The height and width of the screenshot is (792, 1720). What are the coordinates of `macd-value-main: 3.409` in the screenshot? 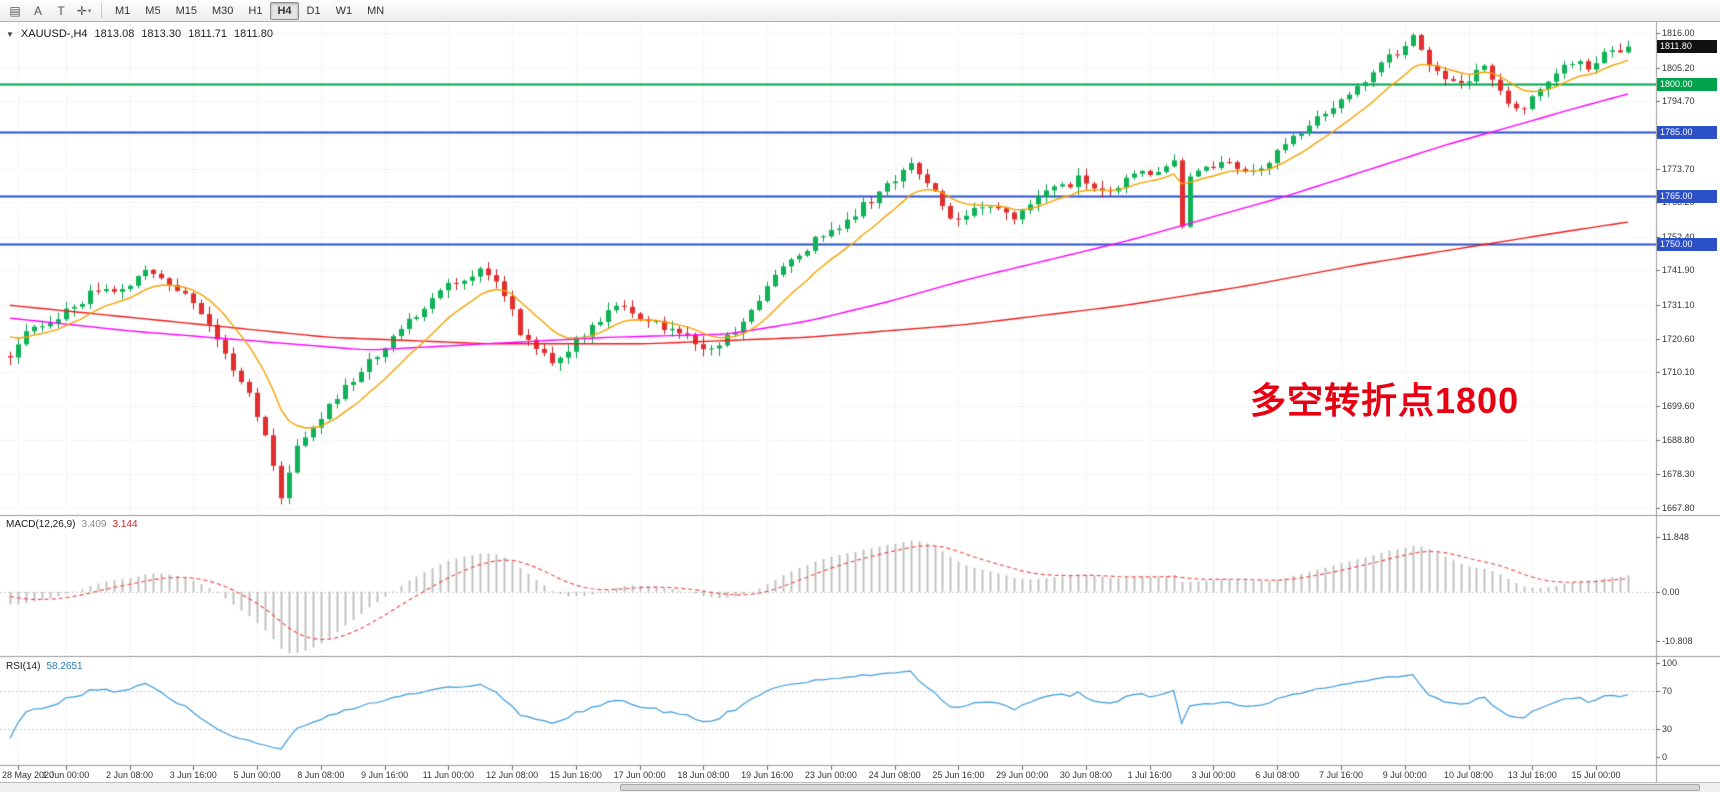 It's located at (94, 524).